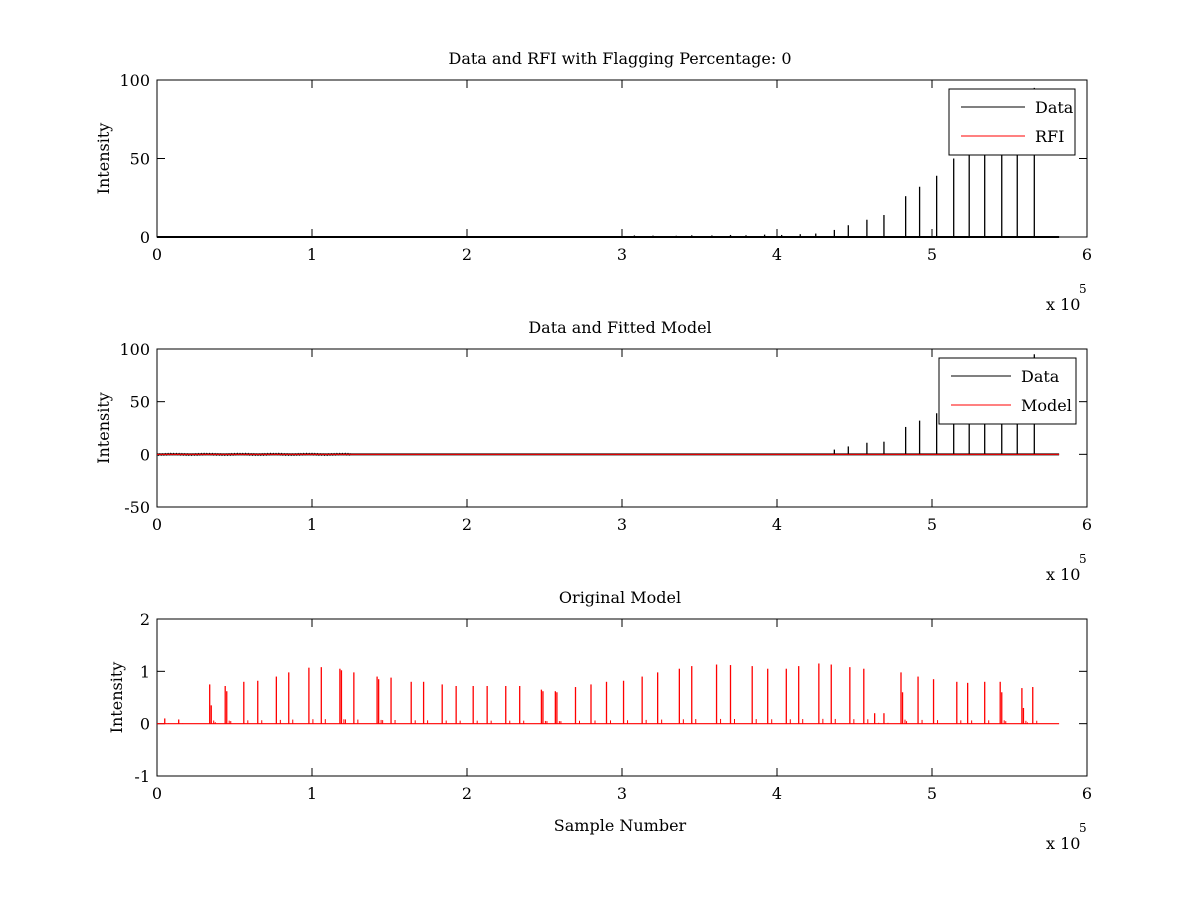 This screenshot has width=1200, height=900. I want to click on legend-label-rfi: RFI, so click(1049, 136).